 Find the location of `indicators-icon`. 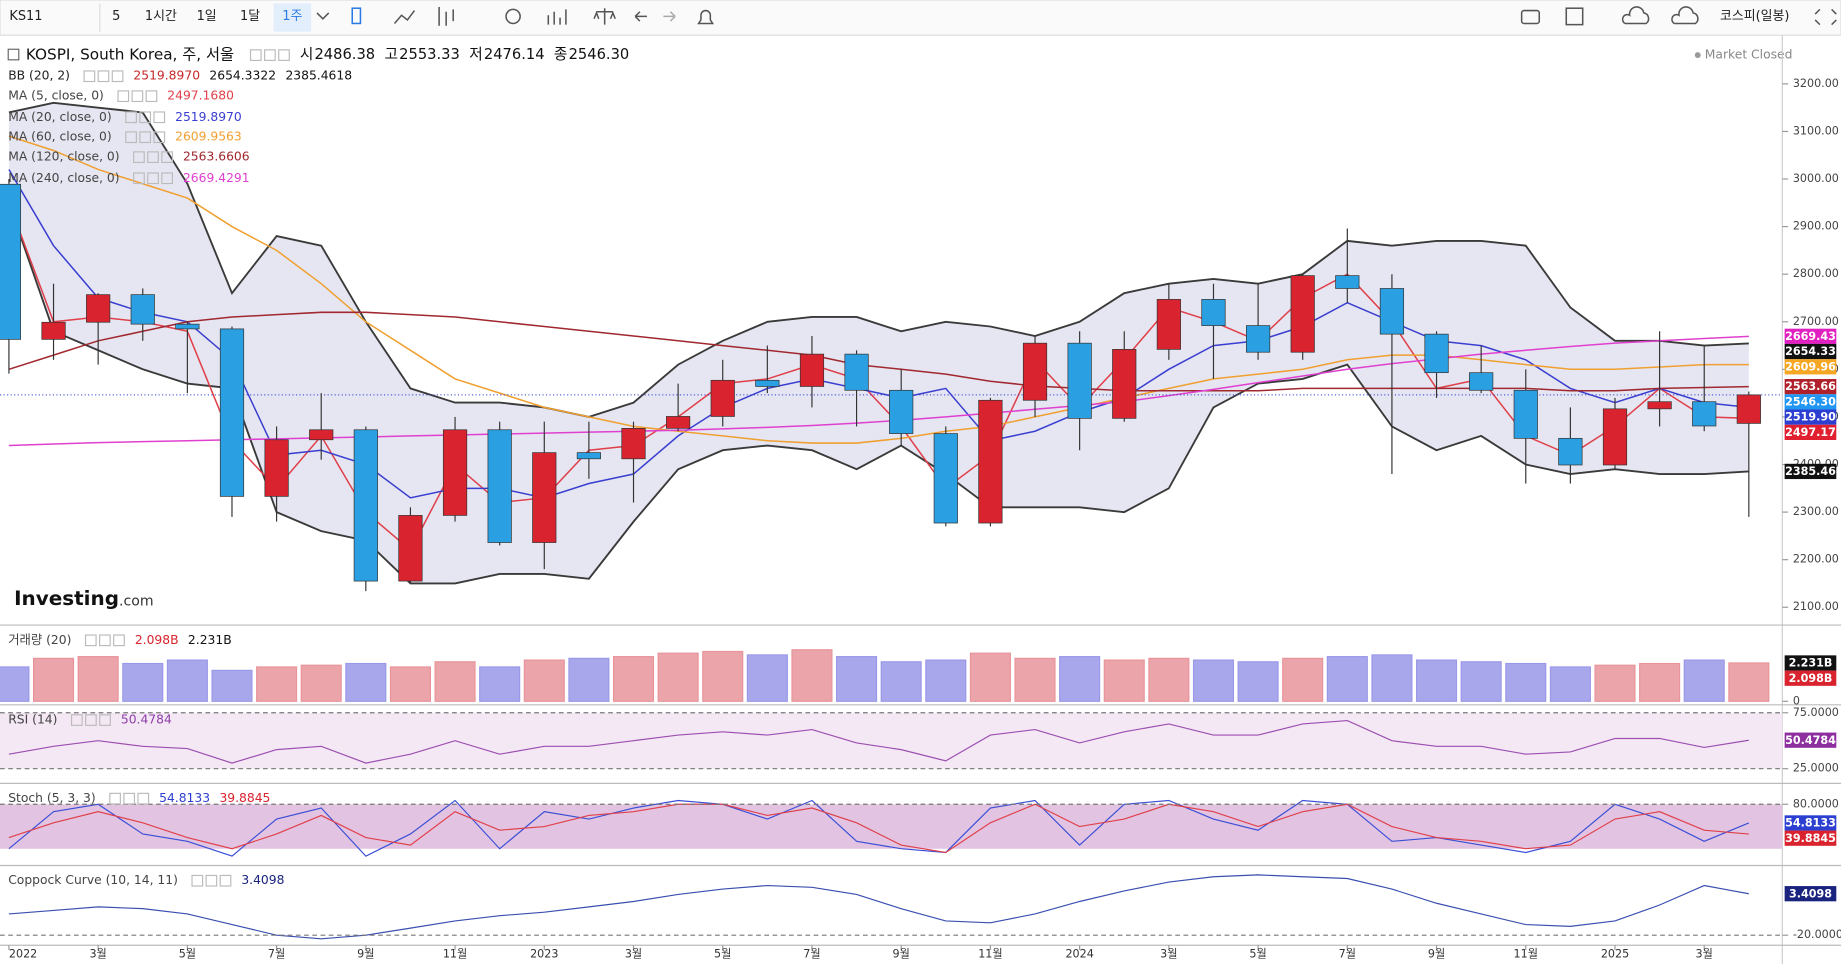

indicators-icon is located at coordinates (557, 17).